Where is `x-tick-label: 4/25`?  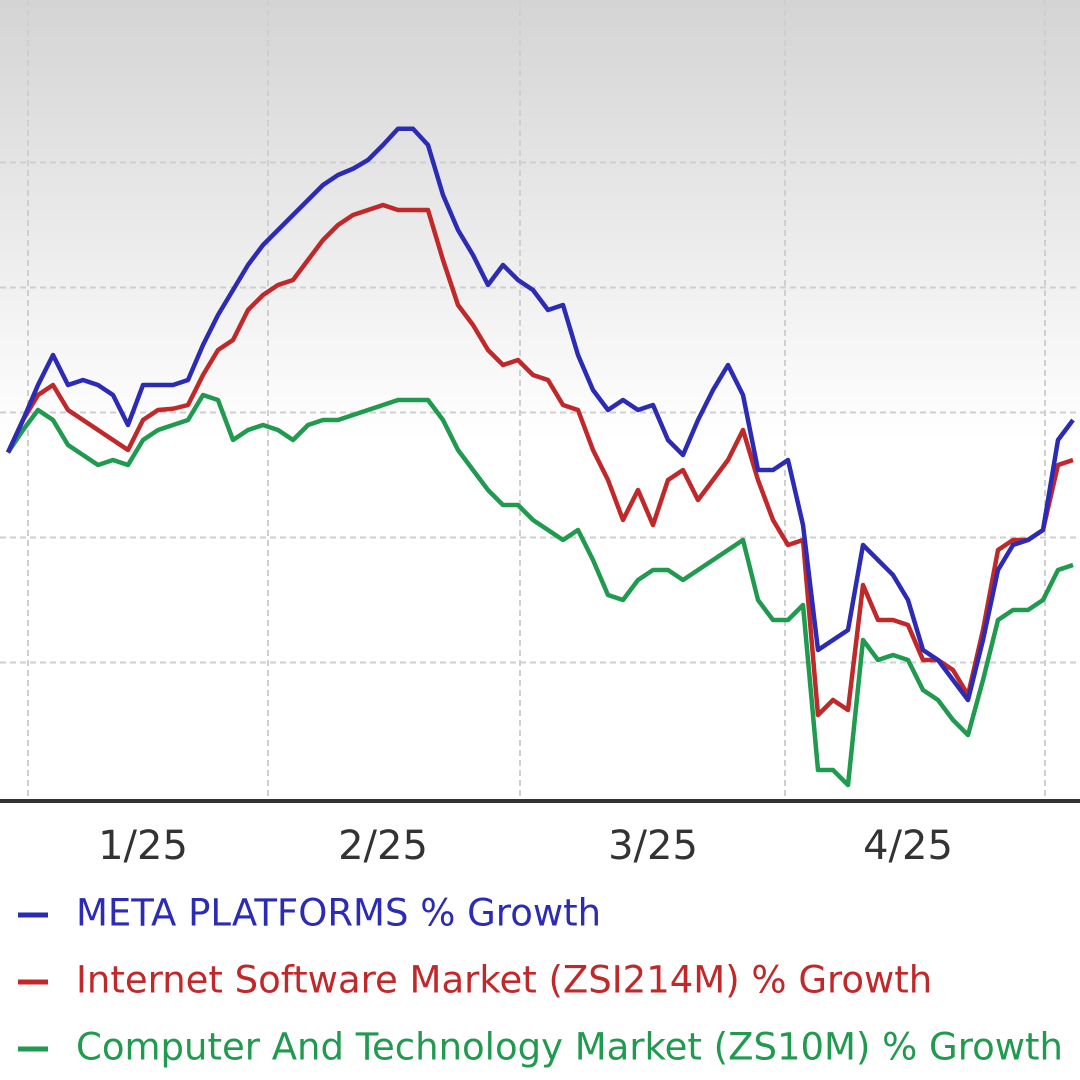
x-tick-label: 4/25 is located at coordinates (908, 846).